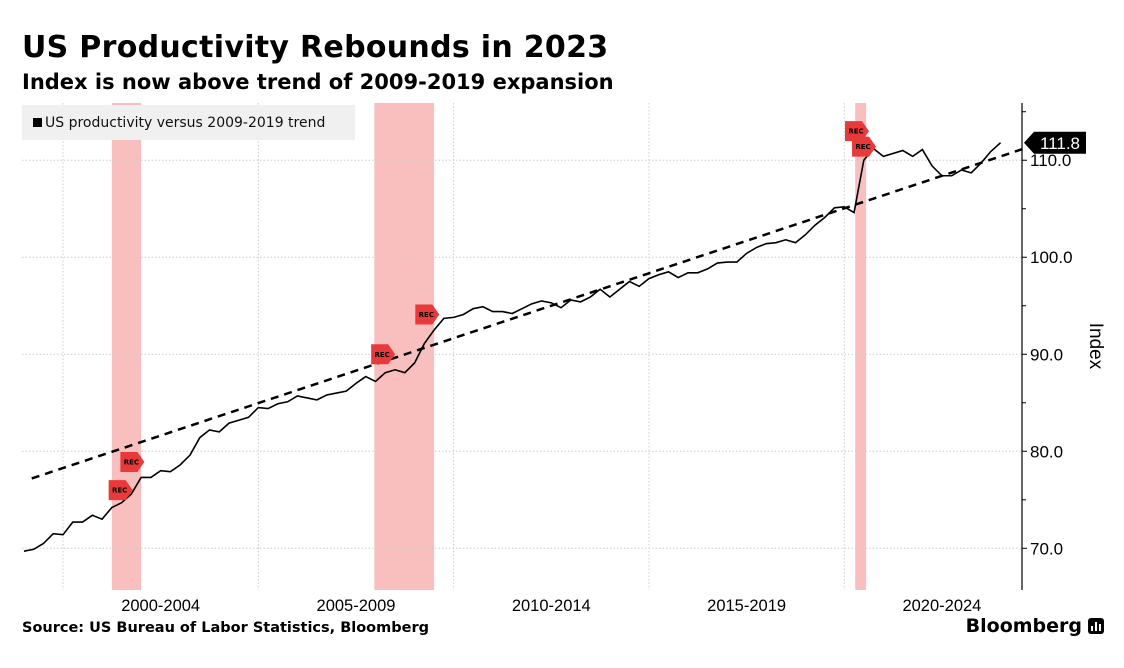 The height and width of the screenshot is (668, 1124). I want to click on y-tick-label: 110.0, so click(1050, 160).